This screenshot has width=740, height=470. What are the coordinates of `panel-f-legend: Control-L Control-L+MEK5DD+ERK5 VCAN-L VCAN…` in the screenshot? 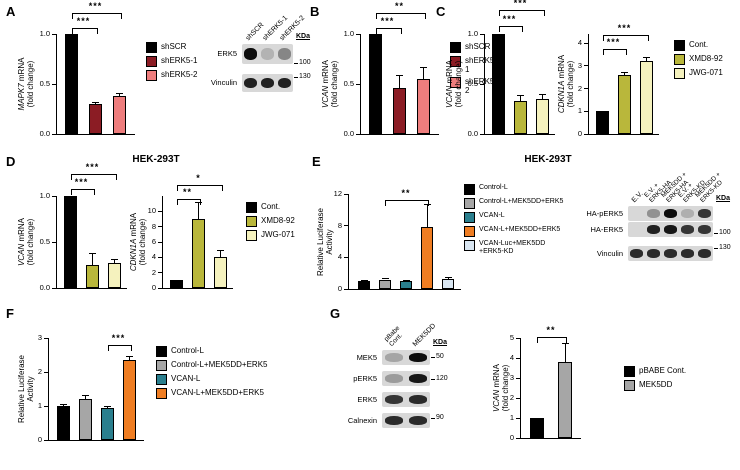 It's located at (211, 372).